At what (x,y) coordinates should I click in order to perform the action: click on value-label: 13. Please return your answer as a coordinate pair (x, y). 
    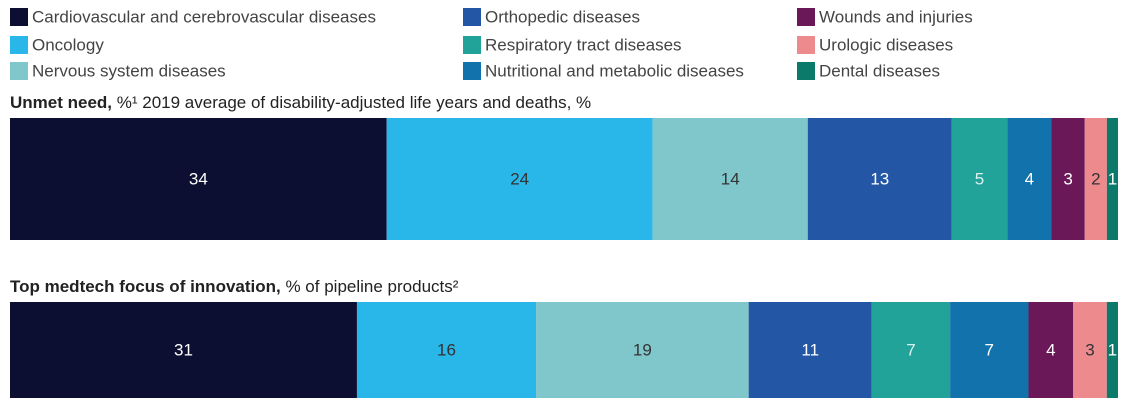
    Looking at the image, I should click on (879, 178).